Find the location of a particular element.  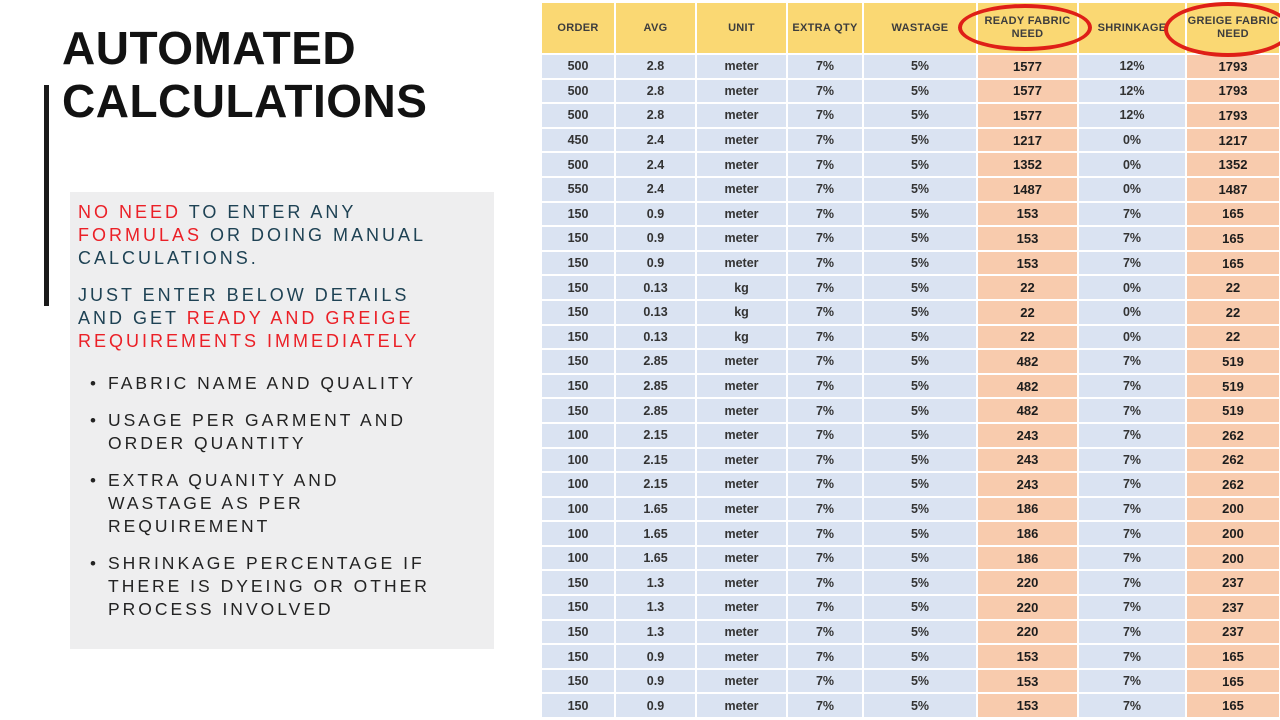

intro-p2-line-3: REQUIREMENTS IMMEDIATELY is located at coordinates (283, 341).